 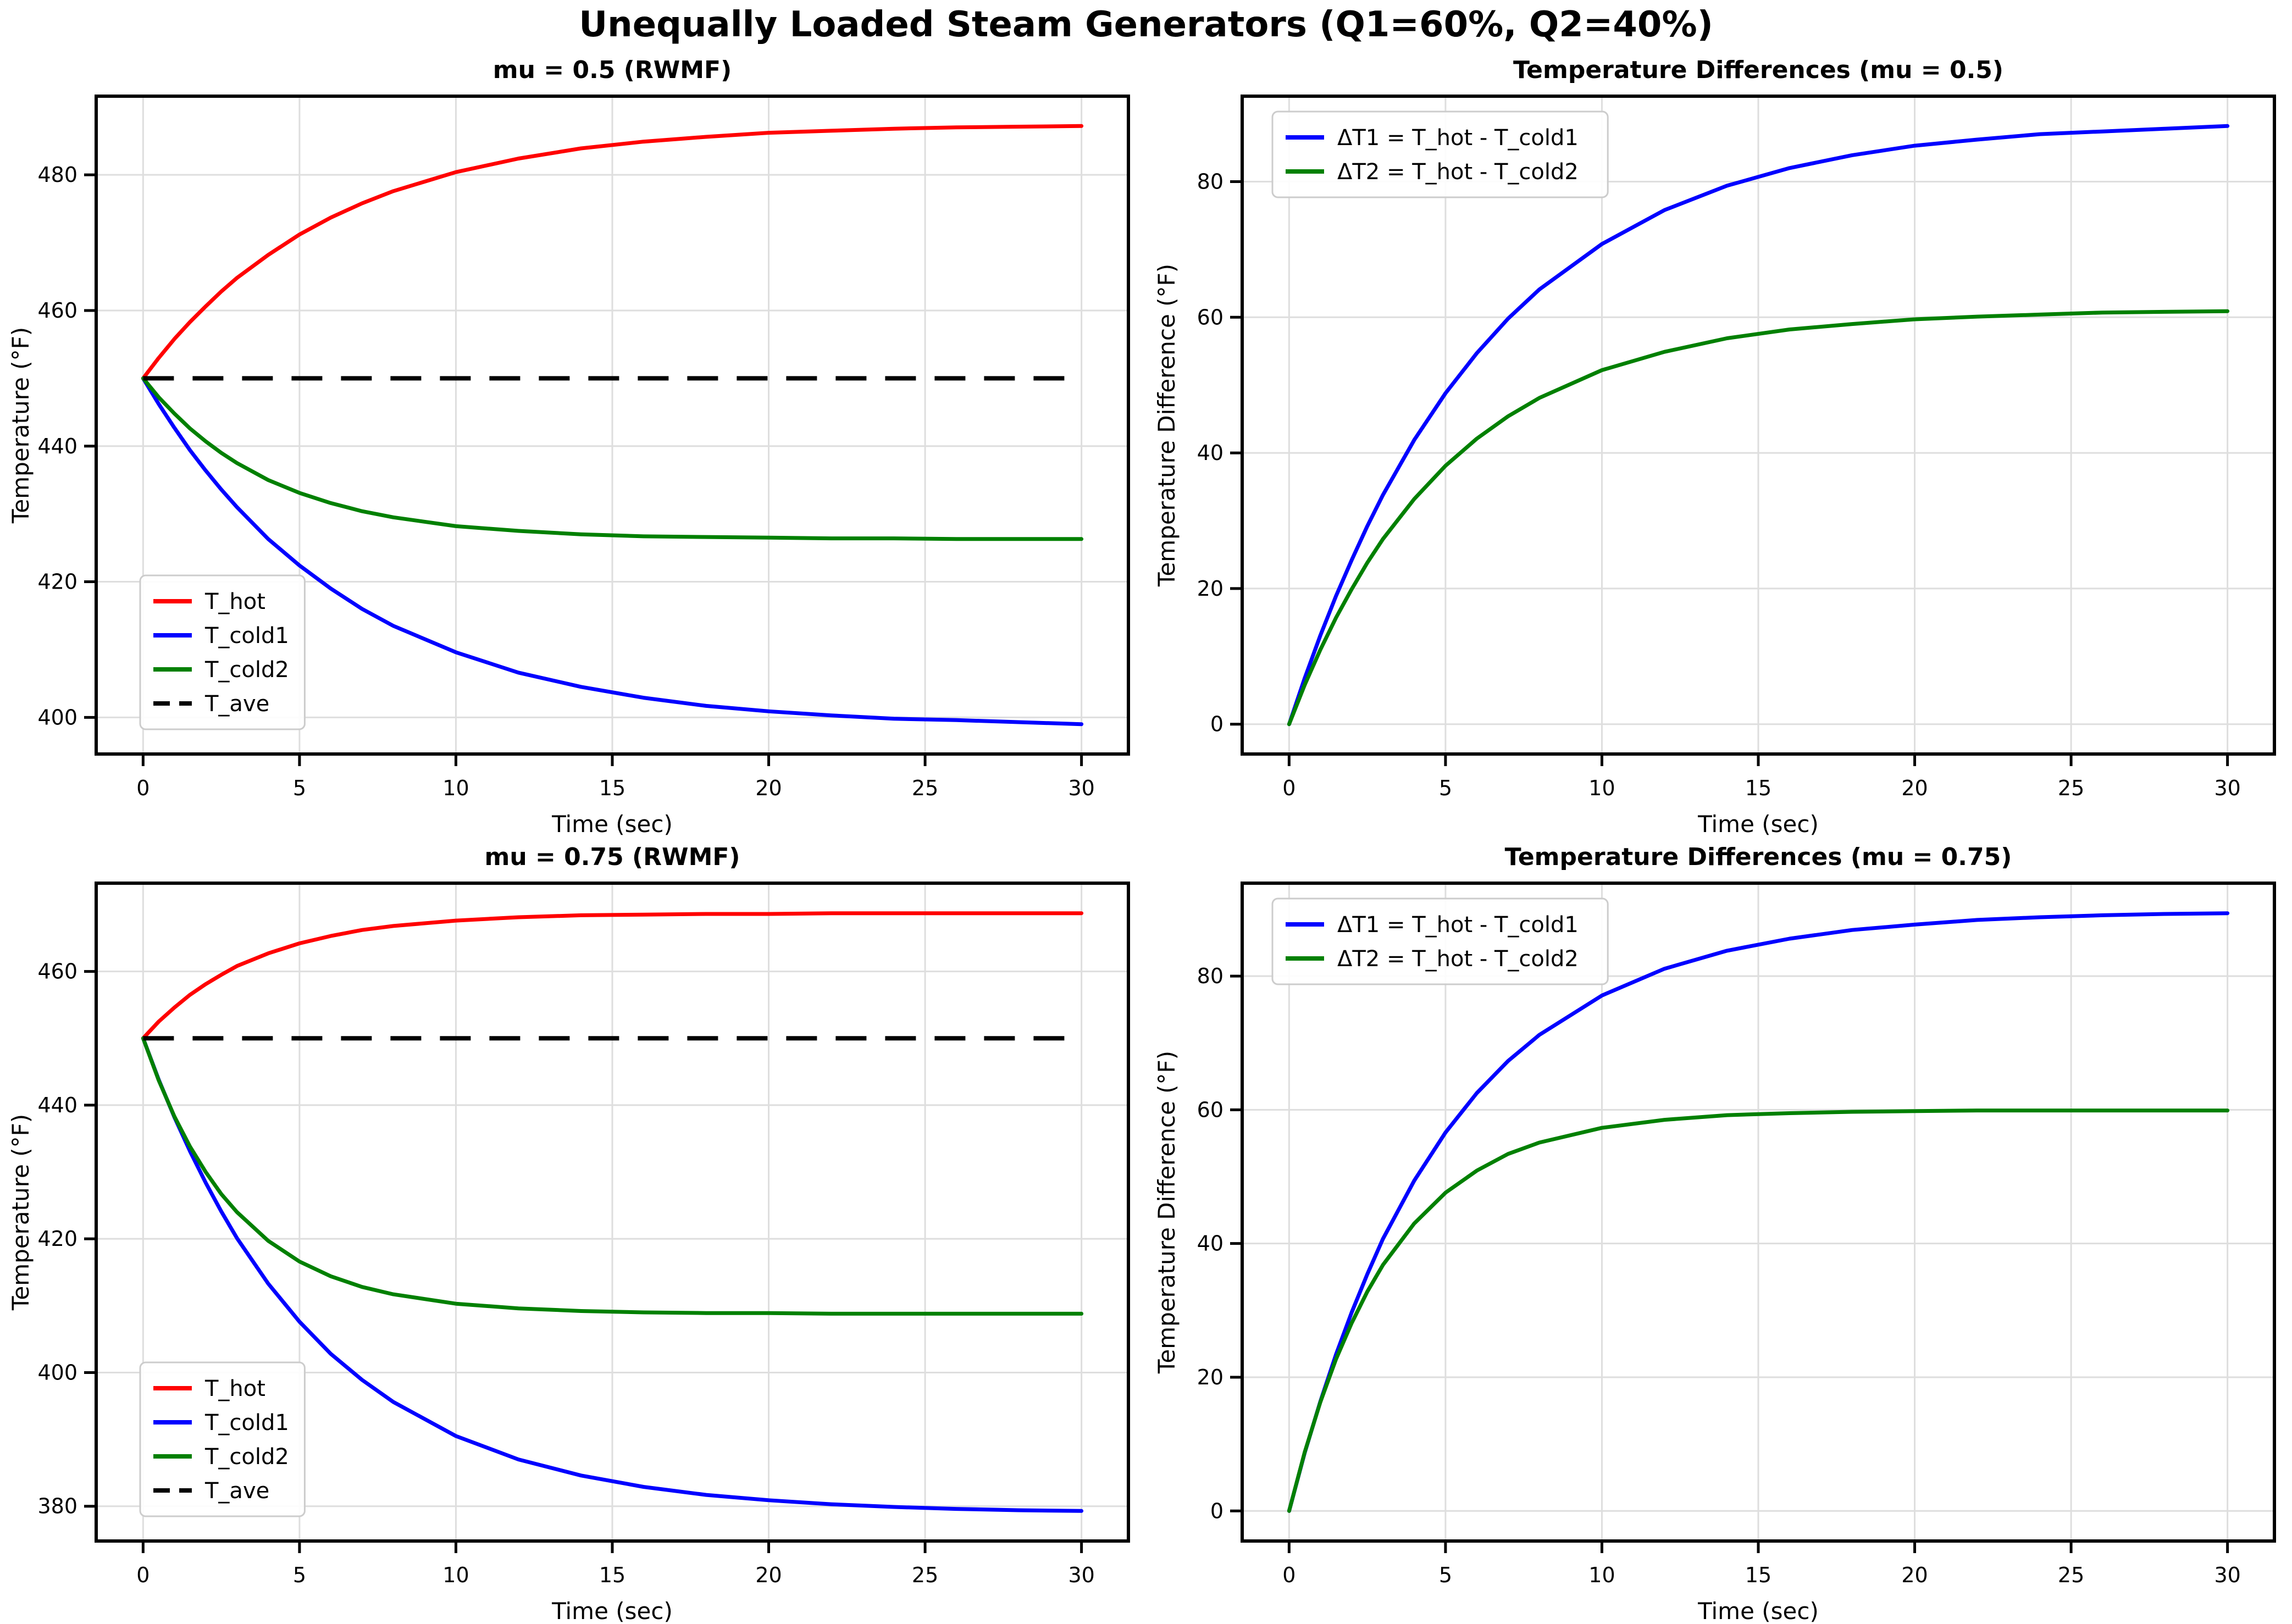 What do you see at coordinates (612, 70) in the screenshot?
I see `panel-title: mu = 0.5 (RWMF)` at bounding box center [612, 70].